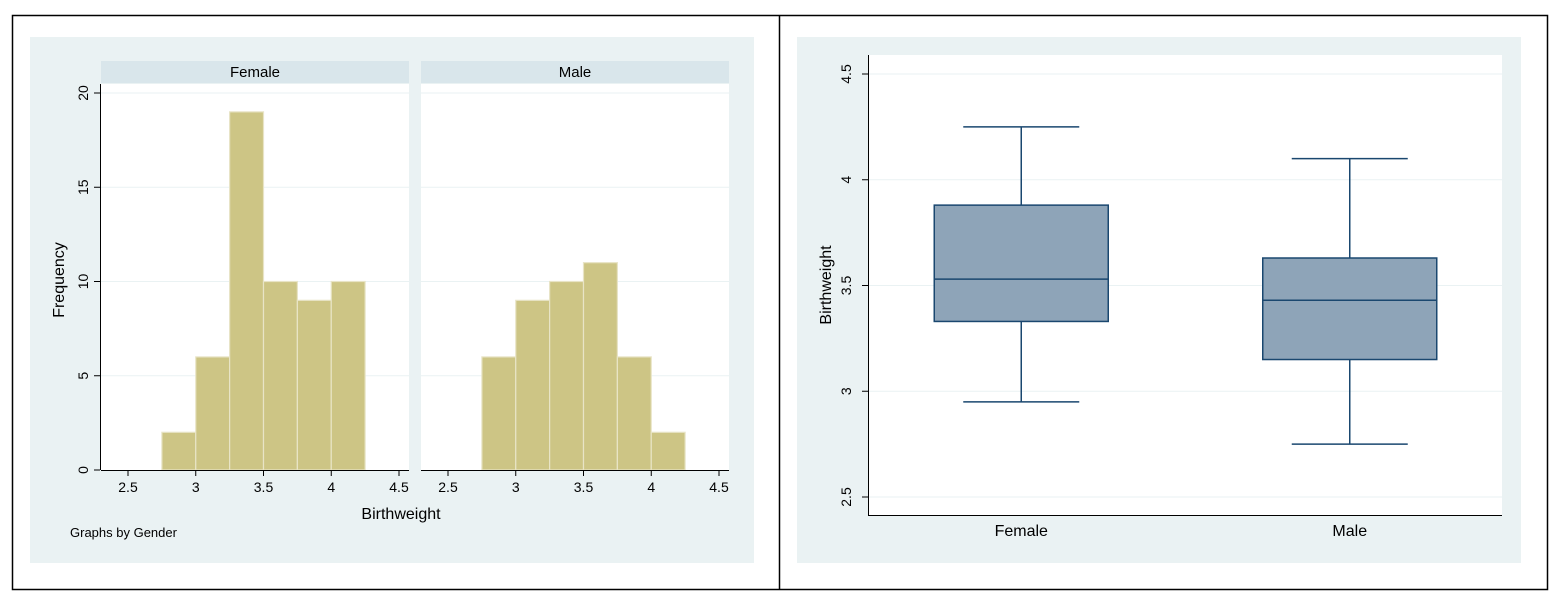 Image resolution: width=1560 pixels, height=611 pixels. I want to click on histogram-y-label: Frequency, so click(59, 280).